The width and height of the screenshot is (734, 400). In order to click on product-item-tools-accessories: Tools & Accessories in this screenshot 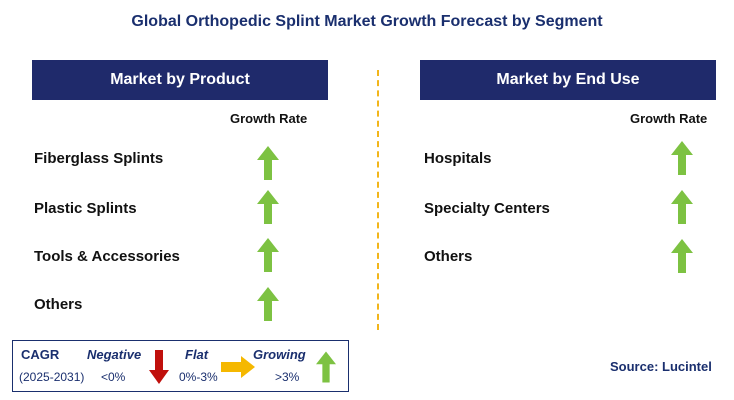, I will do `click(107, 256)`.